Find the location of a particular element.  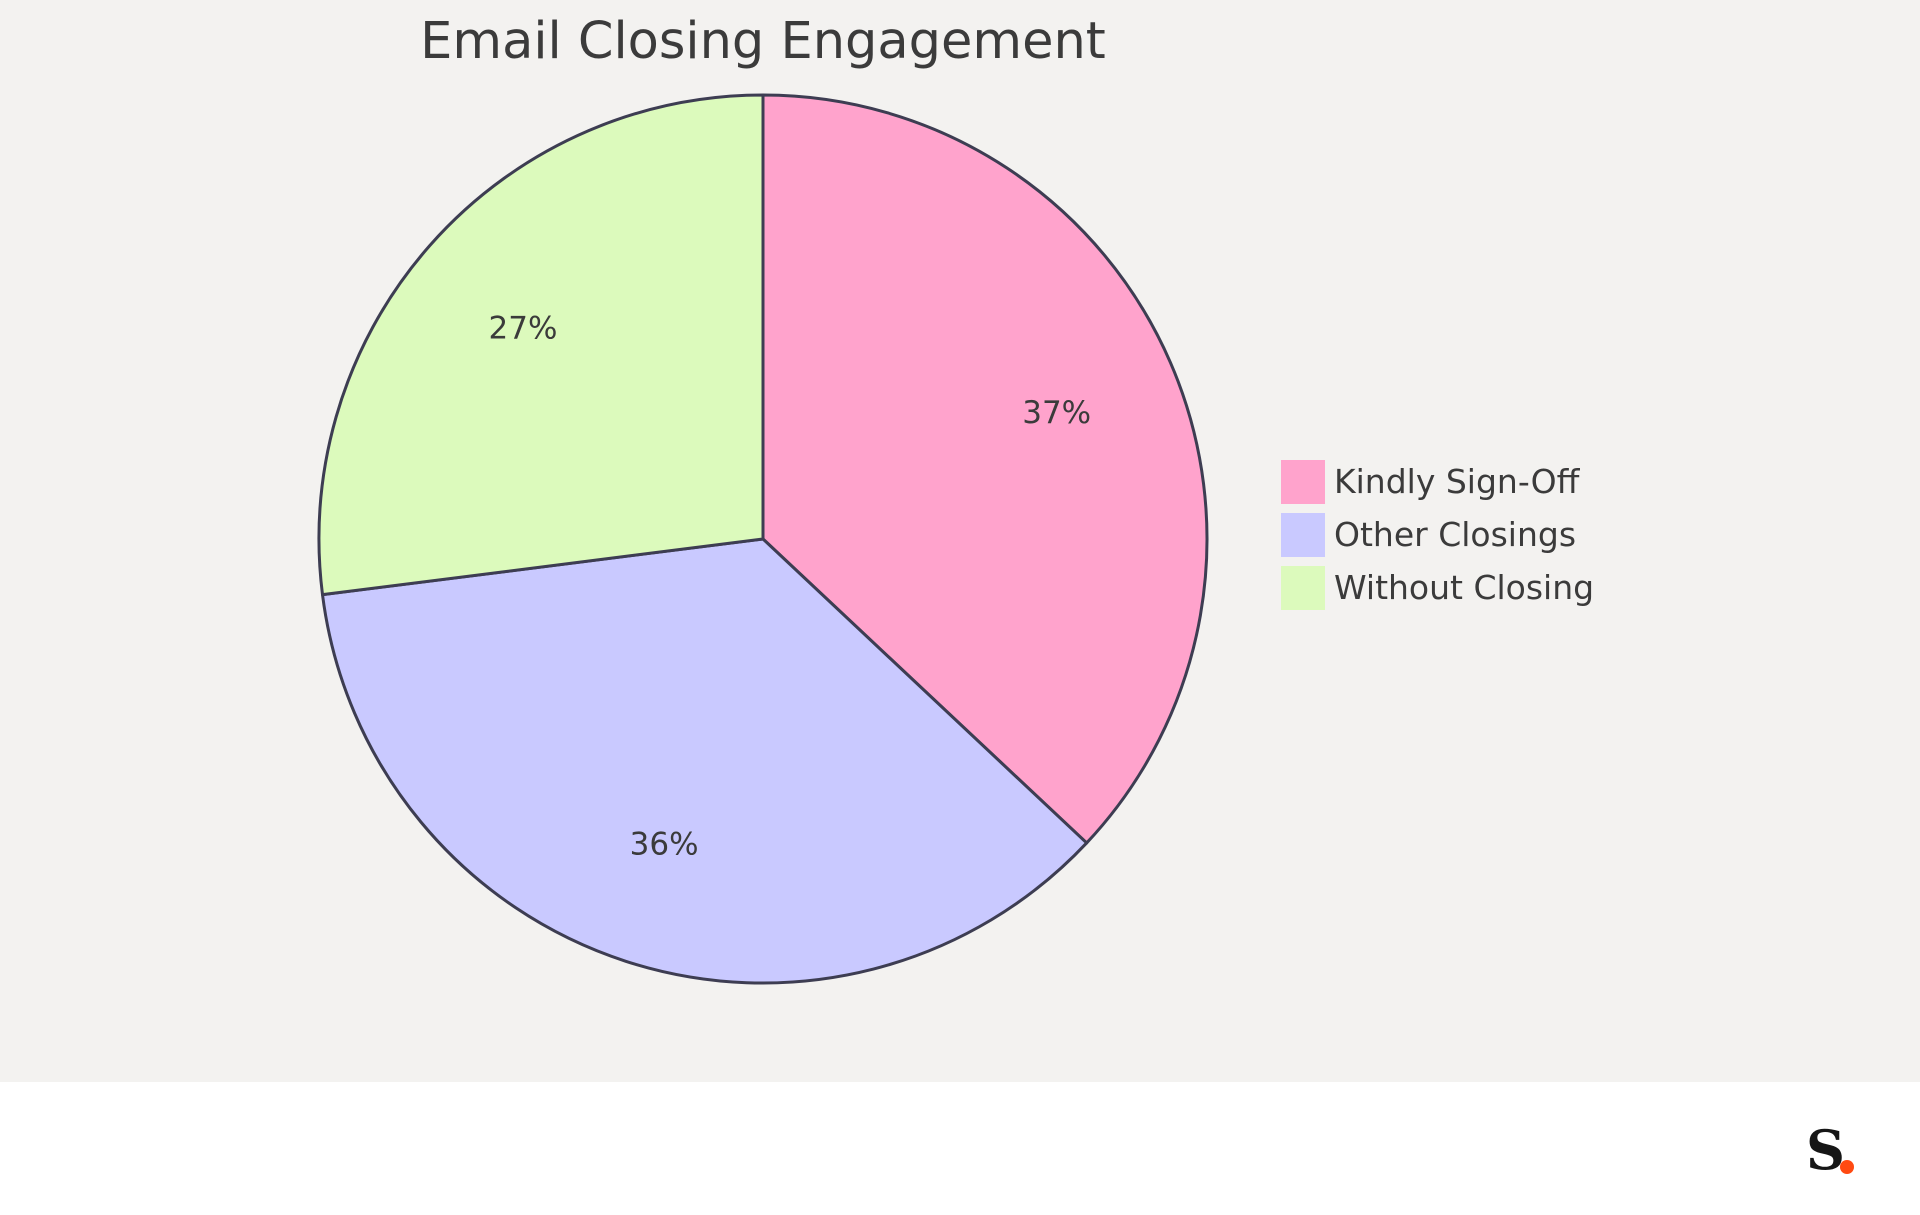

pie-slice-without-closing is located at coordinates (541, 345).